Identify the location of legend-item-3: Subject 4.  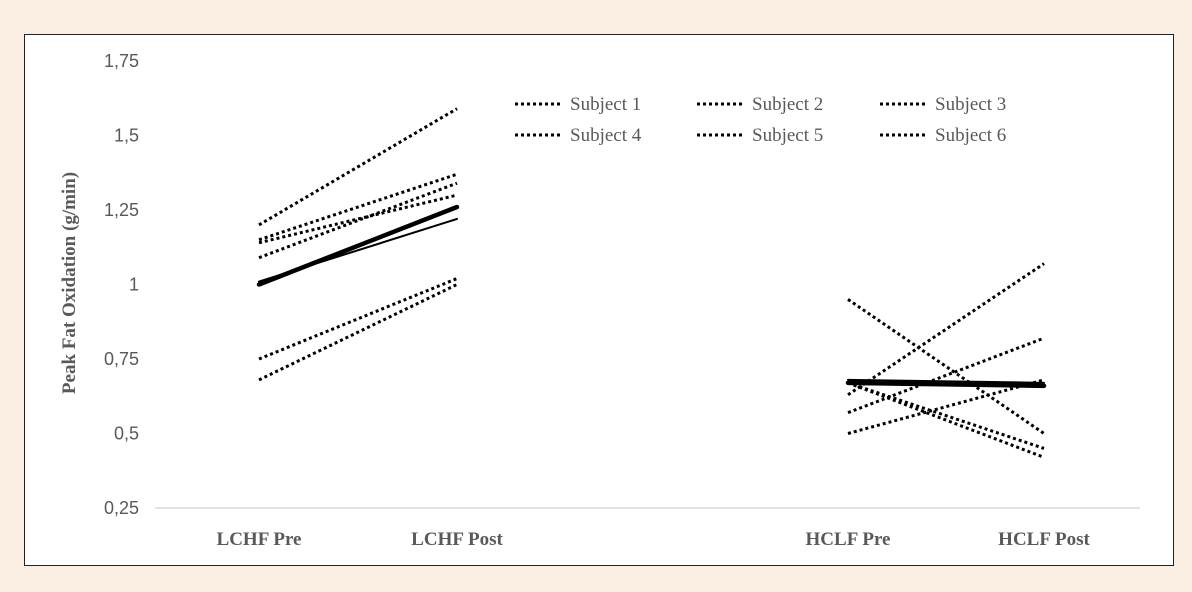
(578, 135).